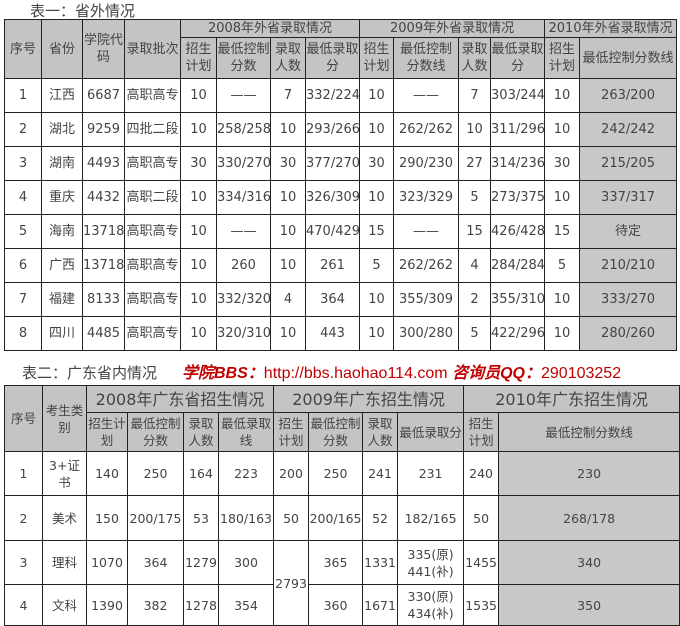 This screenshot has width=680, height=626. I want to click on bbs-url: http://bbs.haohao114.com, so click(355, 373).